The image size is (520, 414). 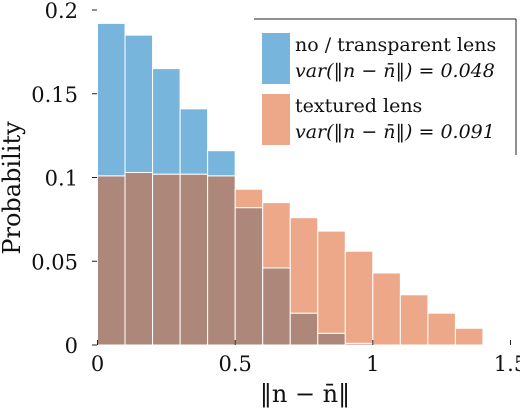 What do you see at coordinates (61, 11) in the screenshot?
I see `y-tick-label-4: 0.2` at bounding box center [61, 11].